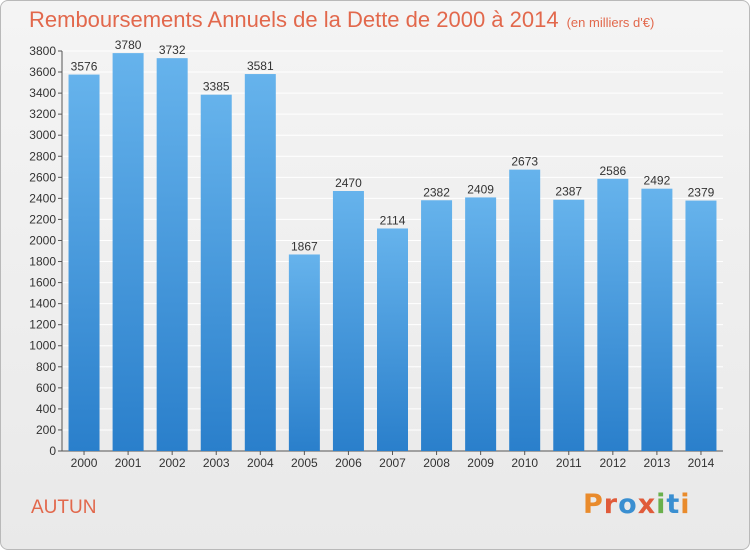 Image resolution: width=750 pixels, height=550 pixels. What do you see at coordinates (304, 352) in the screenshot?
I see `bar-2005` at bounding box center [304, 352].